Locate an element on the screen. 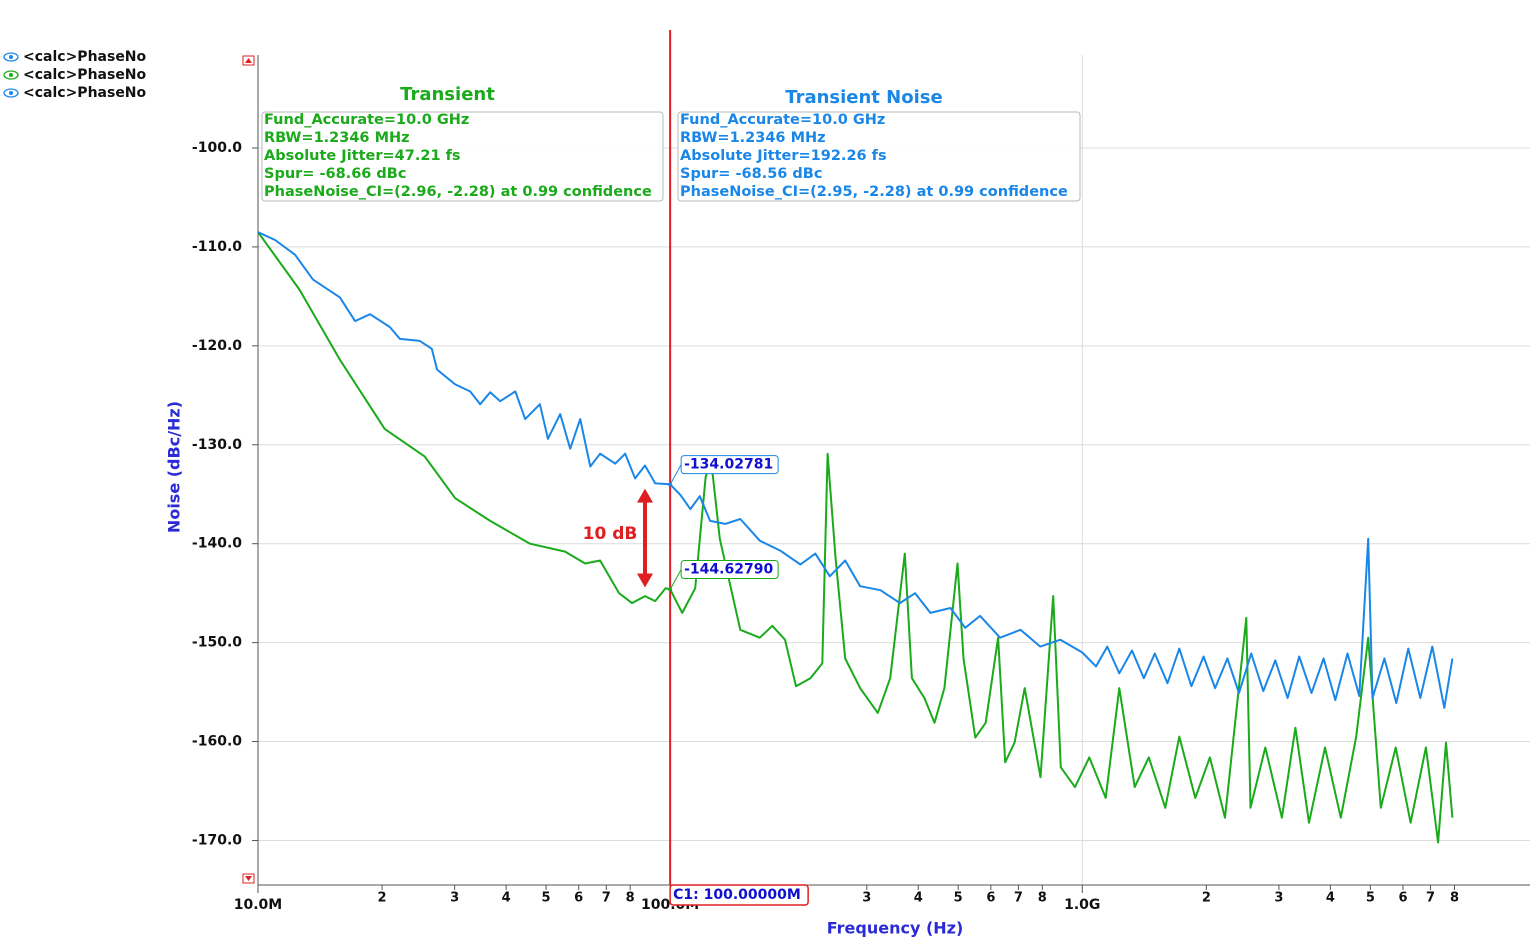 This screenshot has width=1536, height=938. x-tick-label-major: 1.0G is located at coordinates (1082, 905).